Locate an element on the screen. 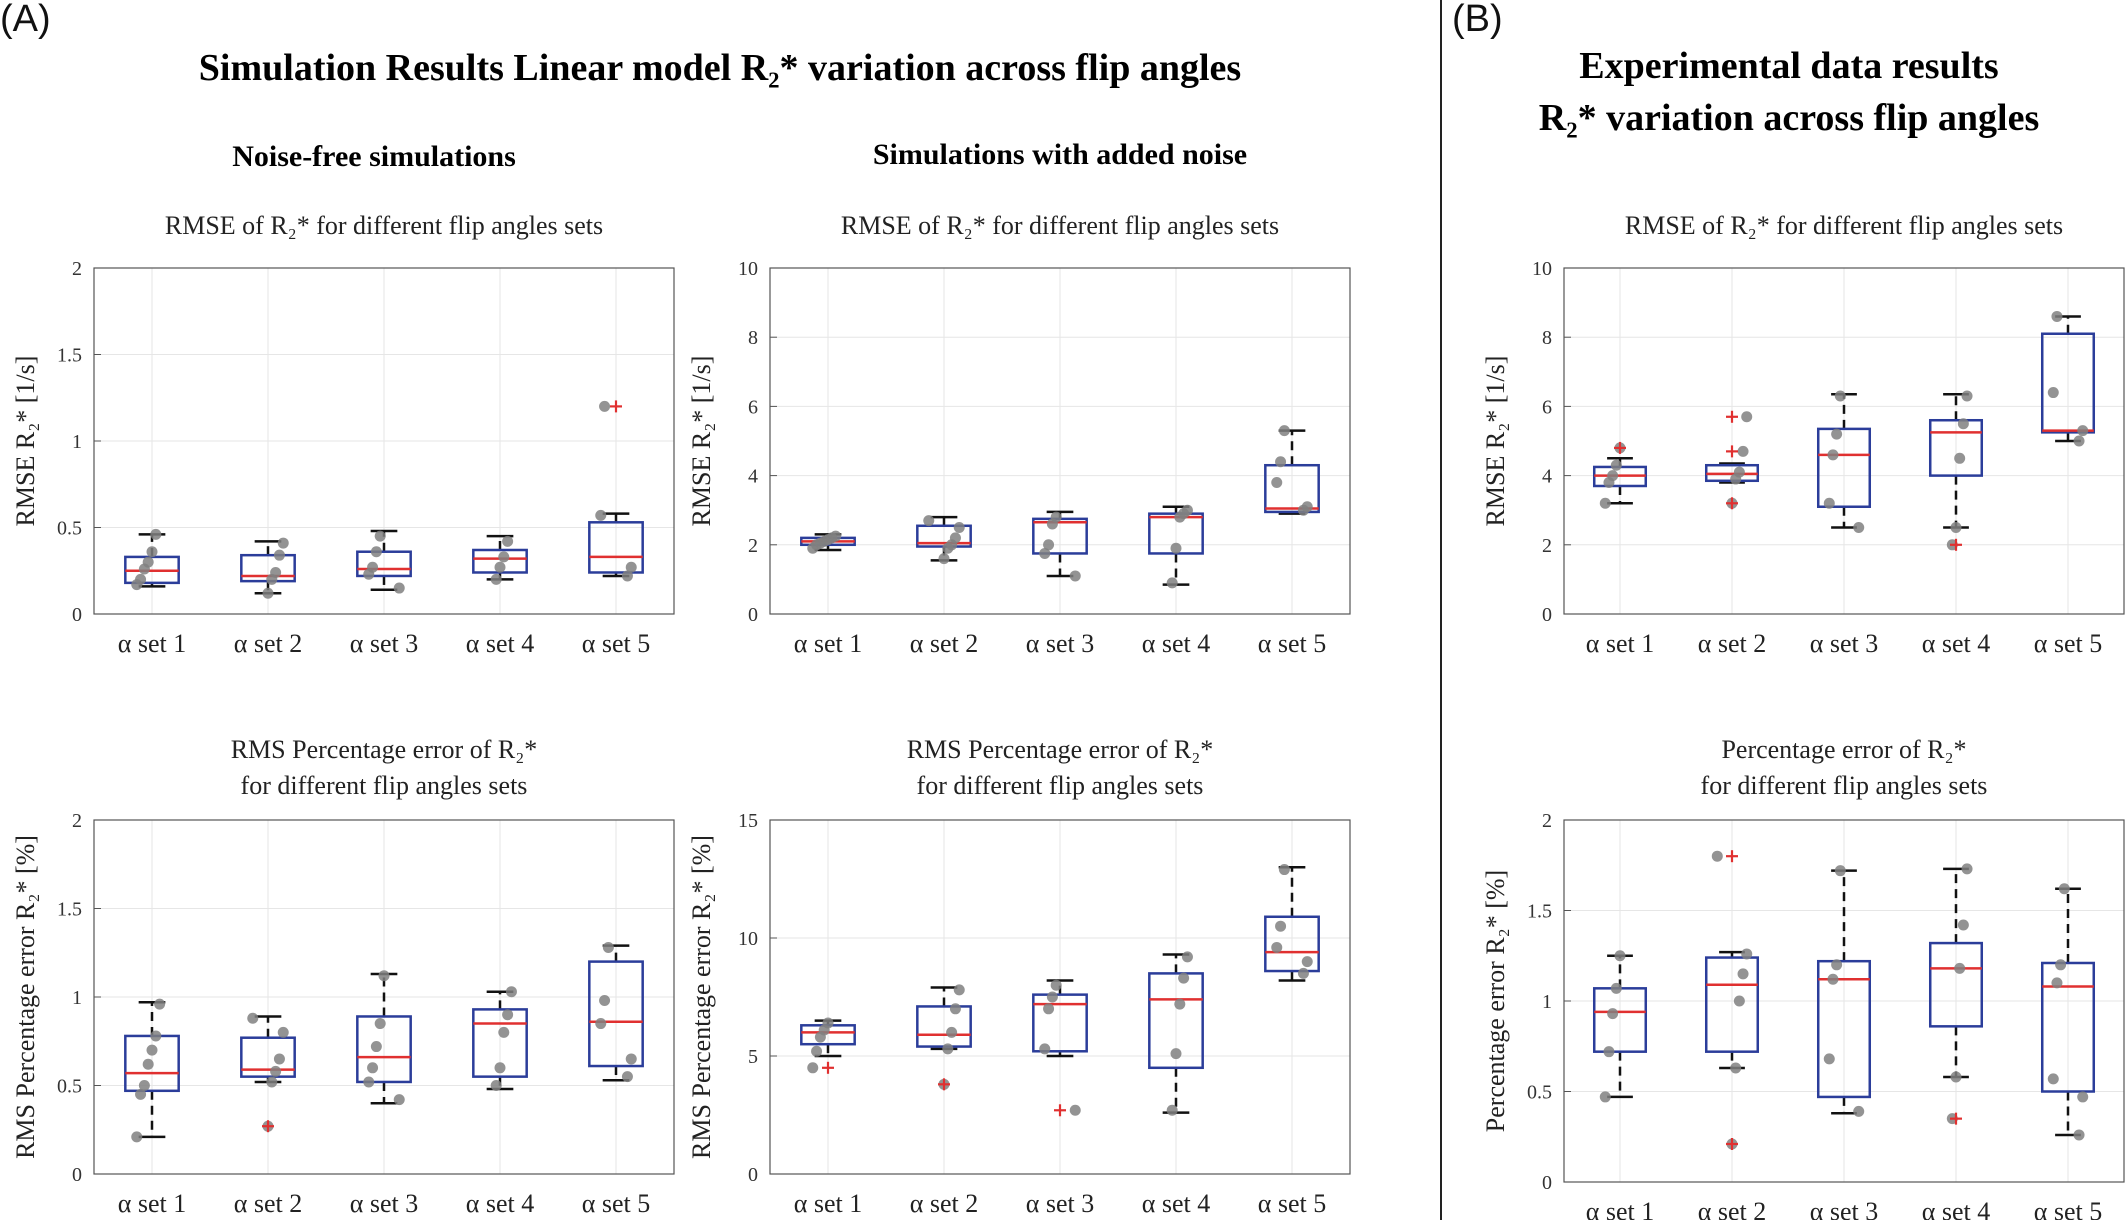  y-tick-label: 8 is located at coordinates (1547, 338).